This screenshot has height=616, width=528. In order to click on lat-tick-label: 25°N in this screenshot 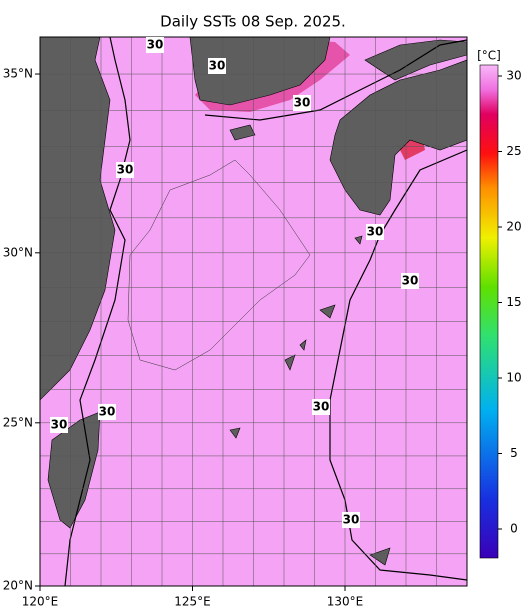, I will do `click(18, 422)`.